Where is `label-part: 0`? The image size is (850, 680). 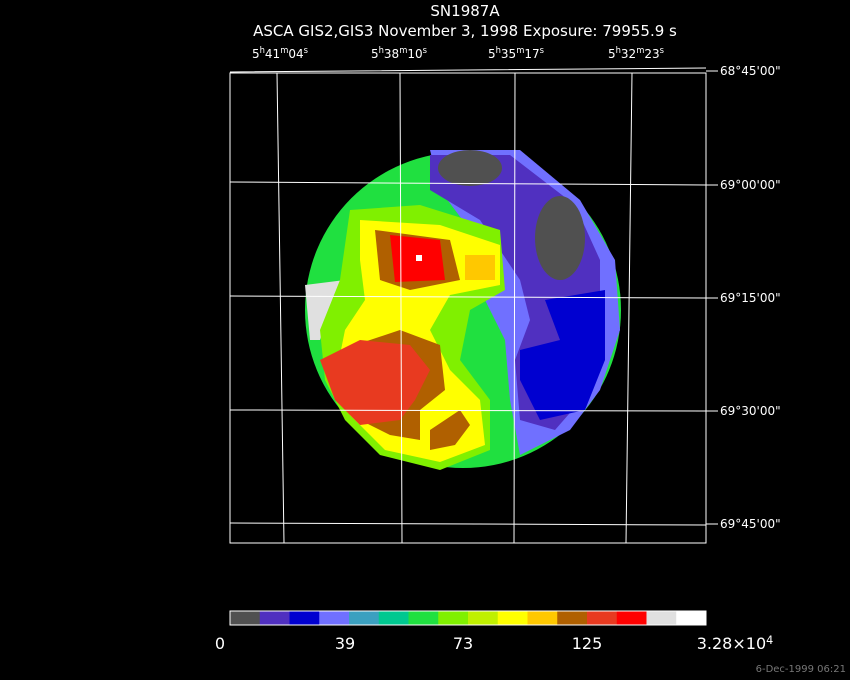 label-part: 0 is located at coordinates (220, 643).